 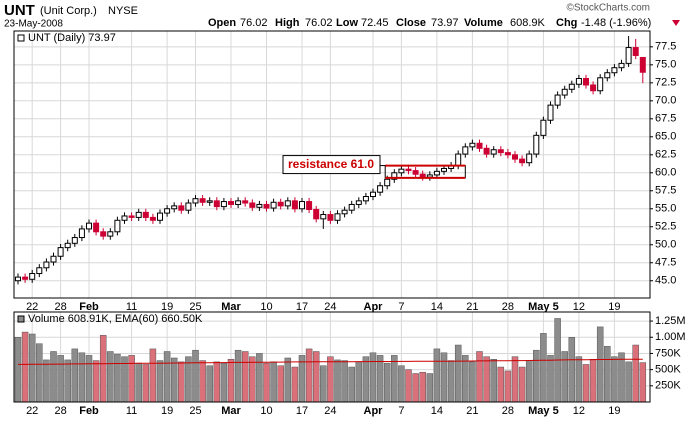 I want to click on x-tick-label: Mar, so click(x=231, y=307).